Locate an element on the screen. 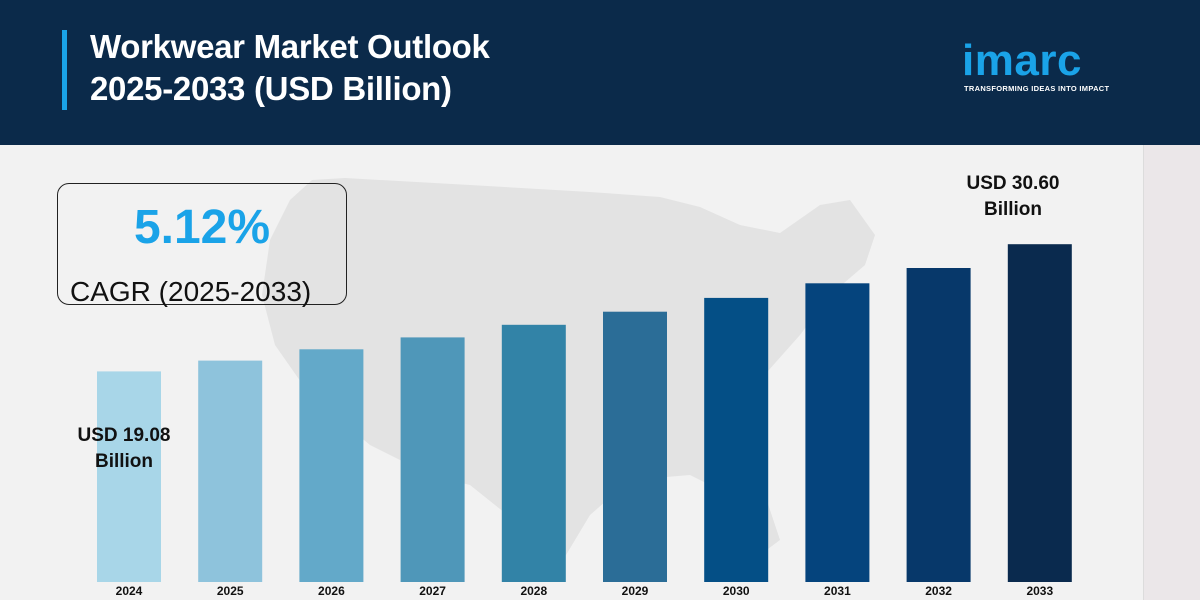 This screenshot has height=600, width=1200. title-line-2: 2025-2033 (USD Billion) is located at coordinates (271, 88).